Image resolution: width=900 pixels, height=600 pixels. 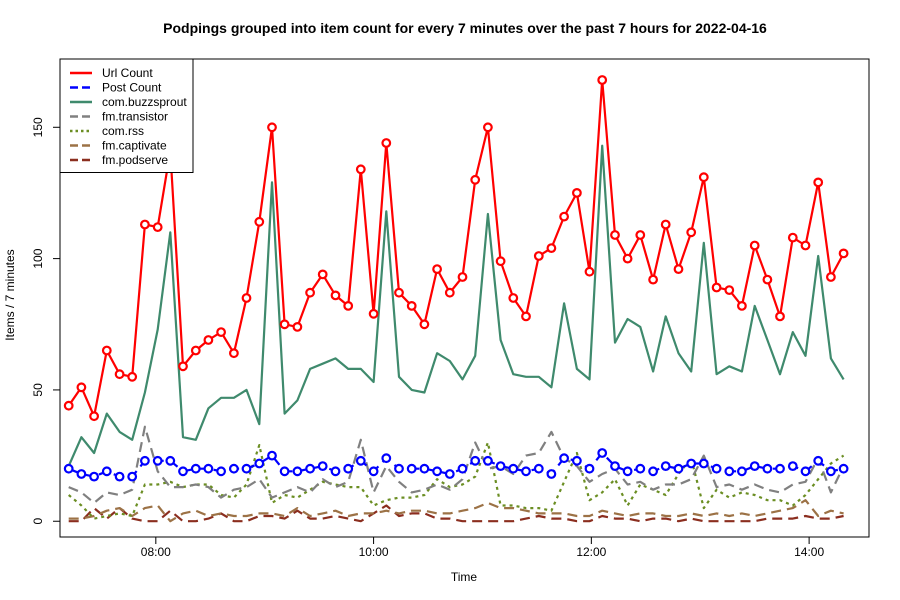 What do you see at coordinates (134, 146) in the screenshot?
I see `legend-label: fm.captivate` at bounding box center [134, 146].